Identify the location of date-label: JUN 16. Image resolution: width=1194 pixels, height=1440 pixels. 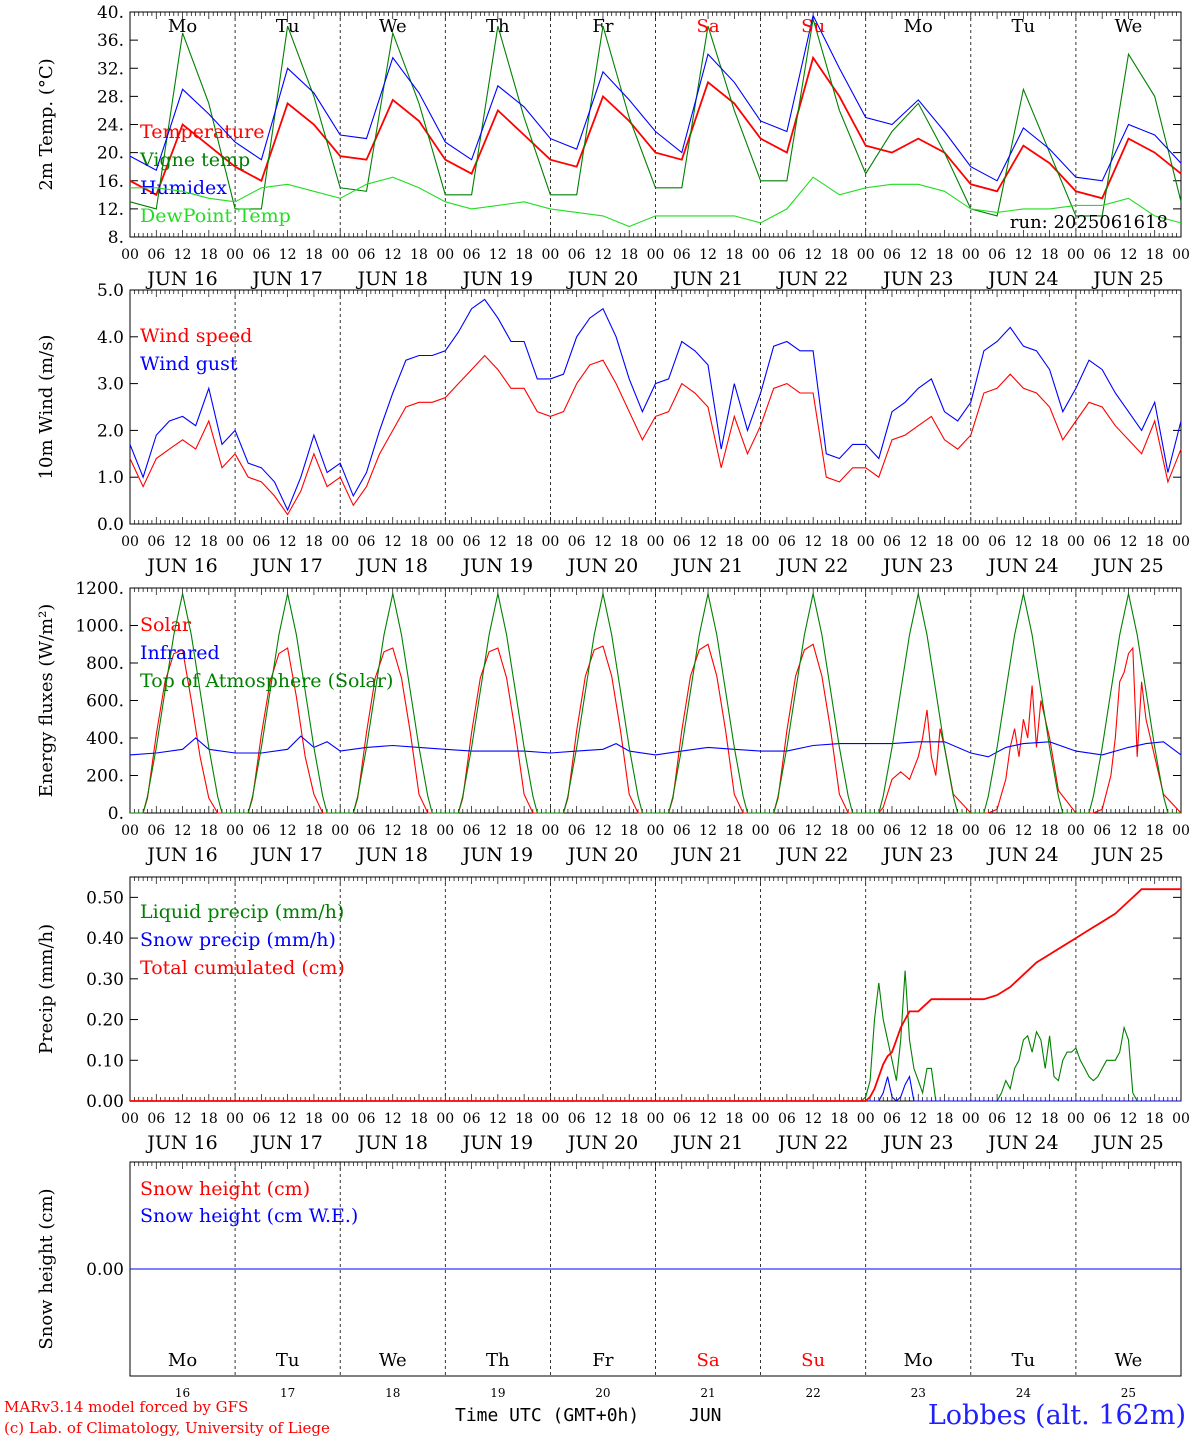
(181, 855).